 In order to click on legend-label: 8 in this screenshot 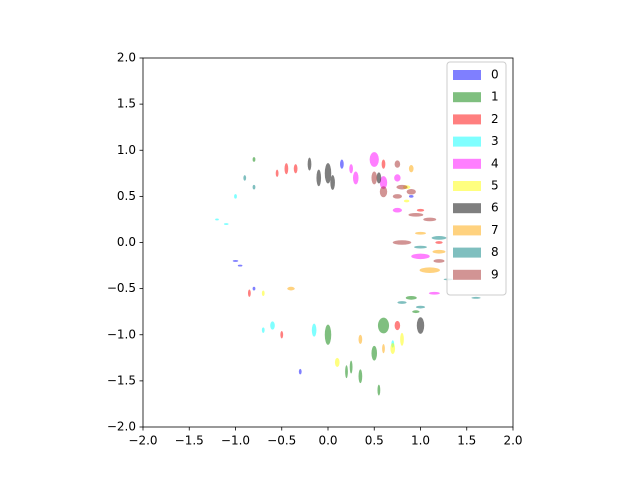, I will do `click(495, 252)`.